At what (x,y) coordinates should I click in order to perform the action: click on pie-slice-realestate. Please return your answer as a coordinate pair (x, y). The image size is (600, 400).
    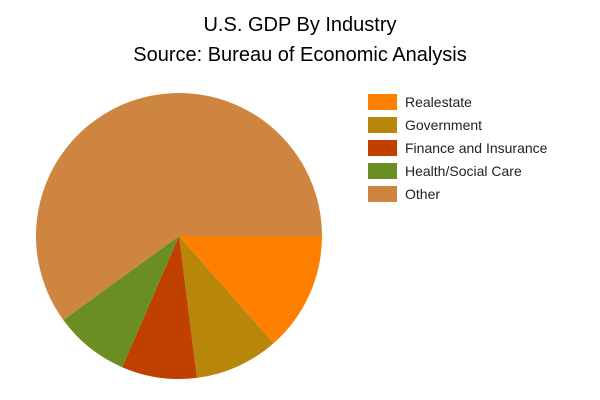
    Looking at the image, I should click on (250, 290).